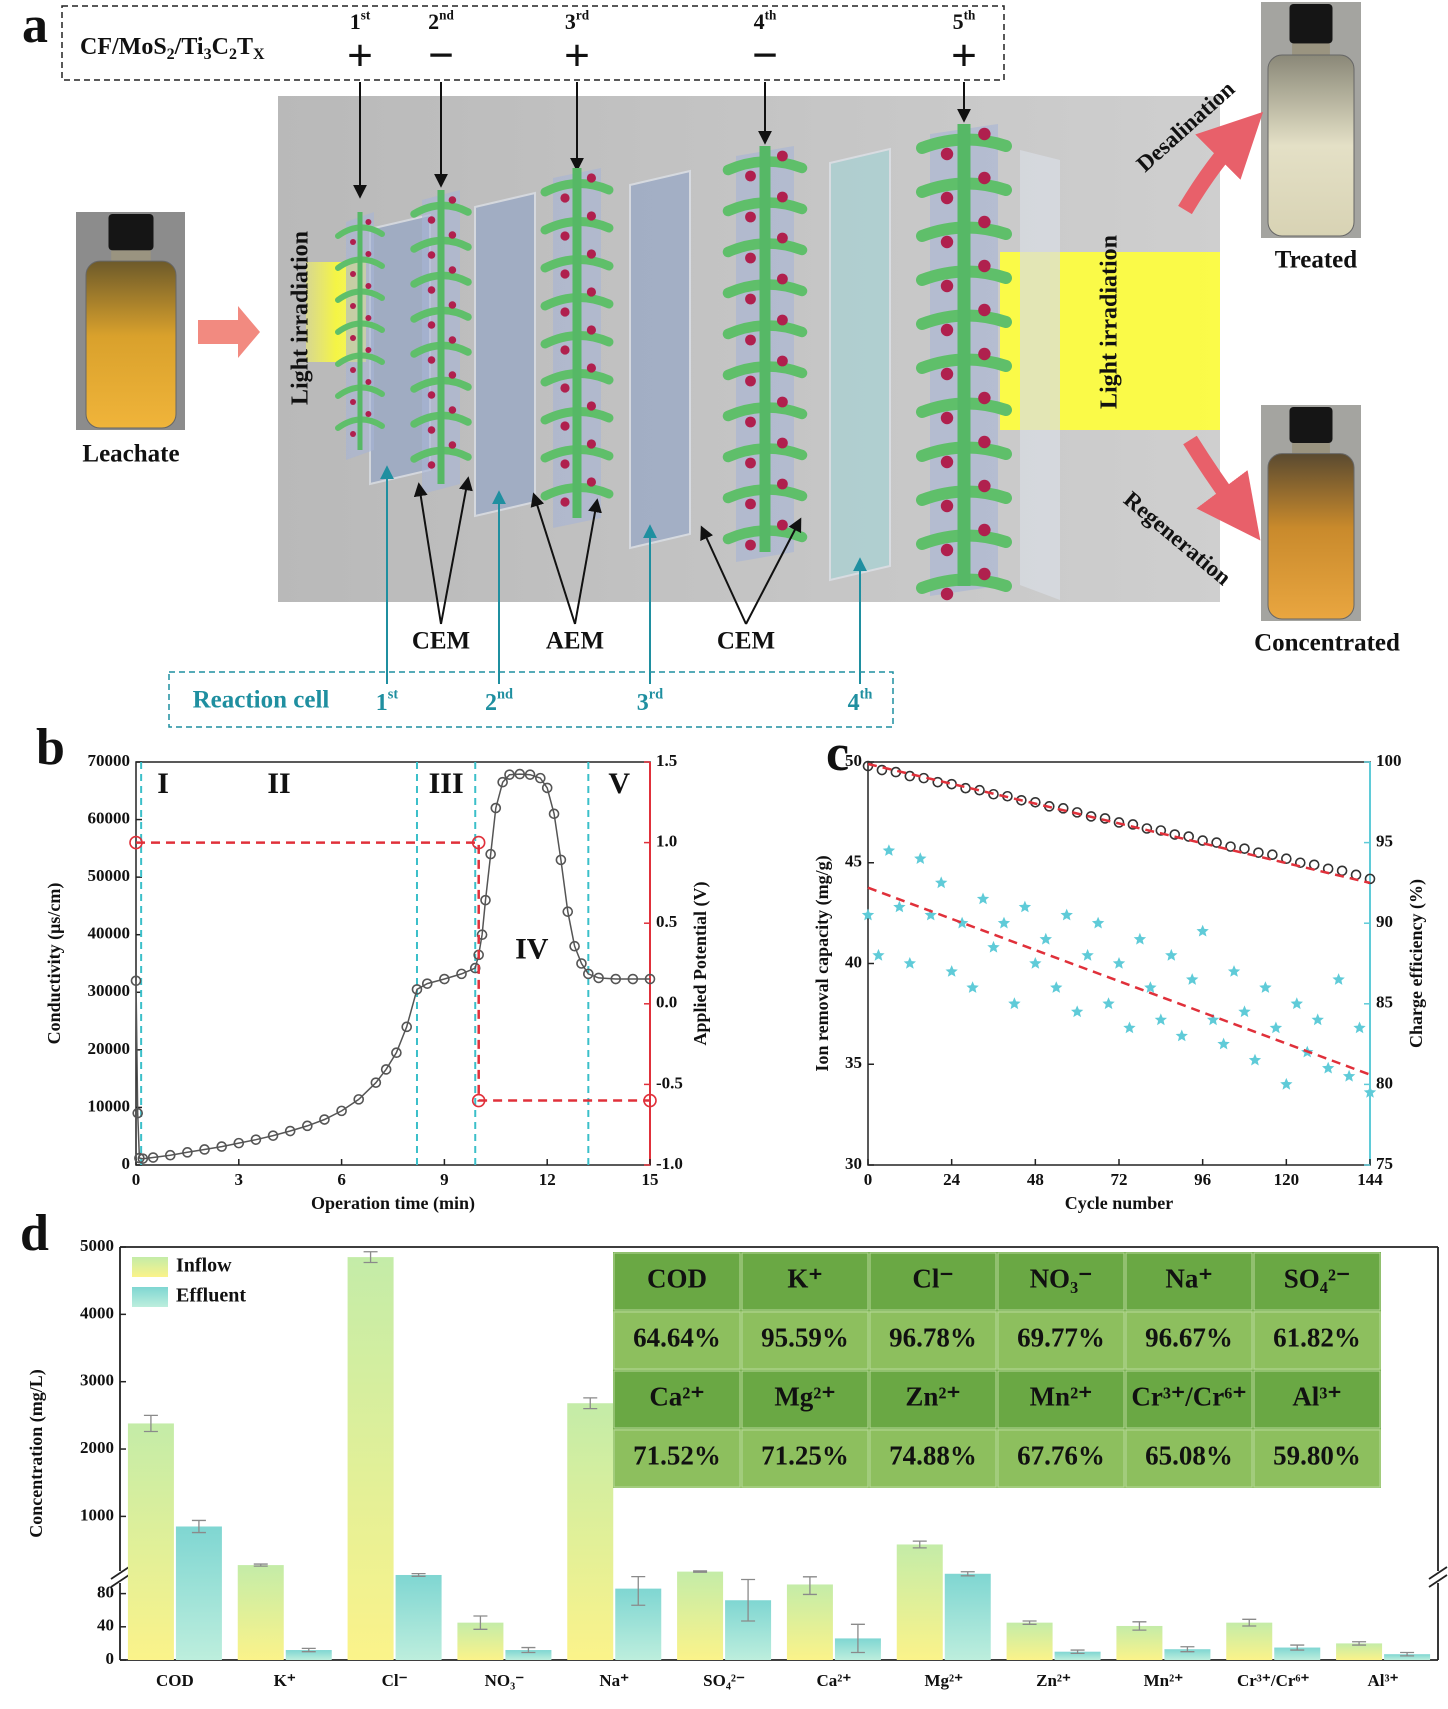  Describe the element at coordinates (1384, 921) in the screenshot. I see `y2-tick-label: 90` at that location.